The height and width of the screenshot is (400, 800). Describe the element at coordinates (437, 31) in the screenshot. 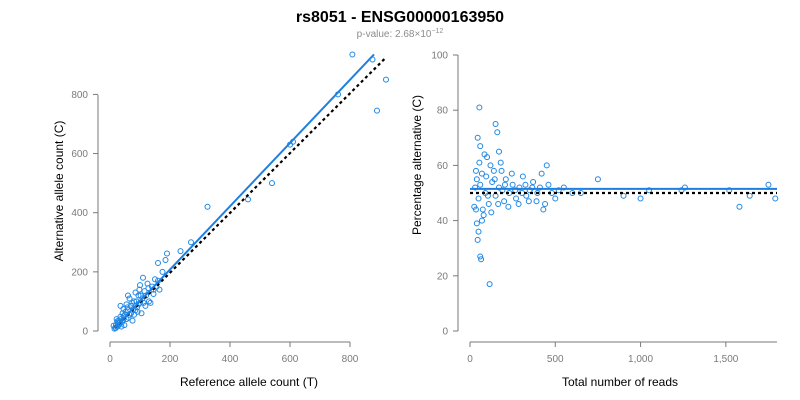

I see `subtitle-exponent: −12` at that location.